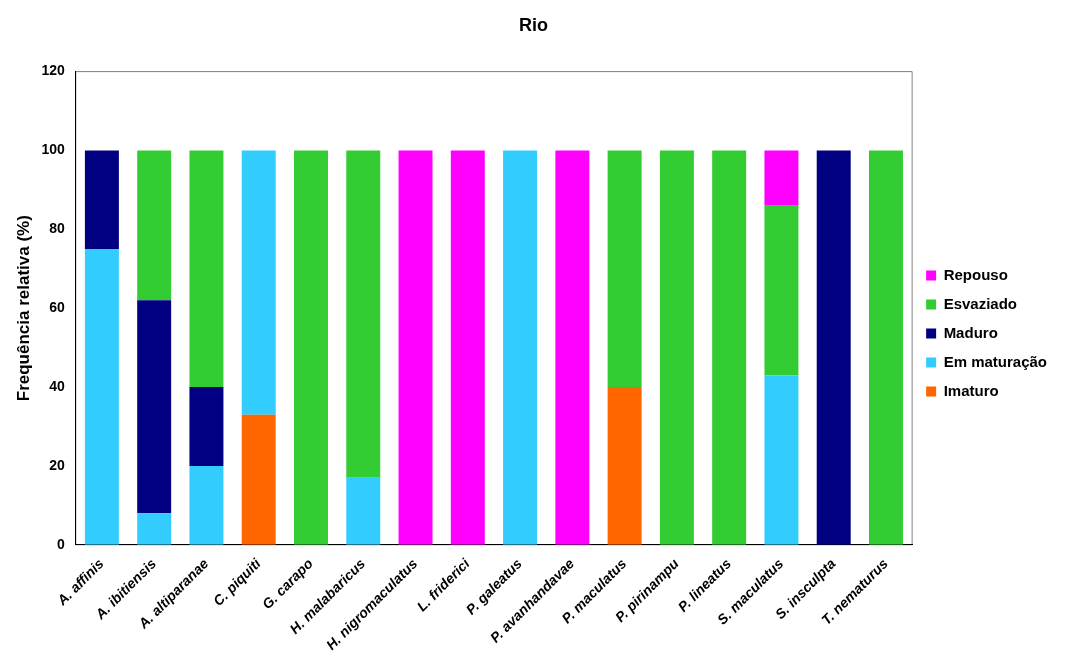  What do you see at coordinates (975, 274) in the screenshot?
I see `legend-label: Repouso` at bounding box center [975, 274].